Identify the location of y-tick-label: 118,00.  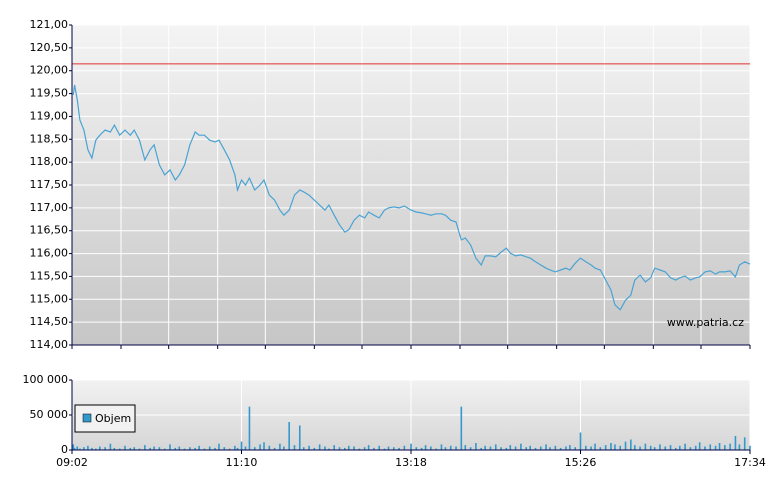
(49, 161).